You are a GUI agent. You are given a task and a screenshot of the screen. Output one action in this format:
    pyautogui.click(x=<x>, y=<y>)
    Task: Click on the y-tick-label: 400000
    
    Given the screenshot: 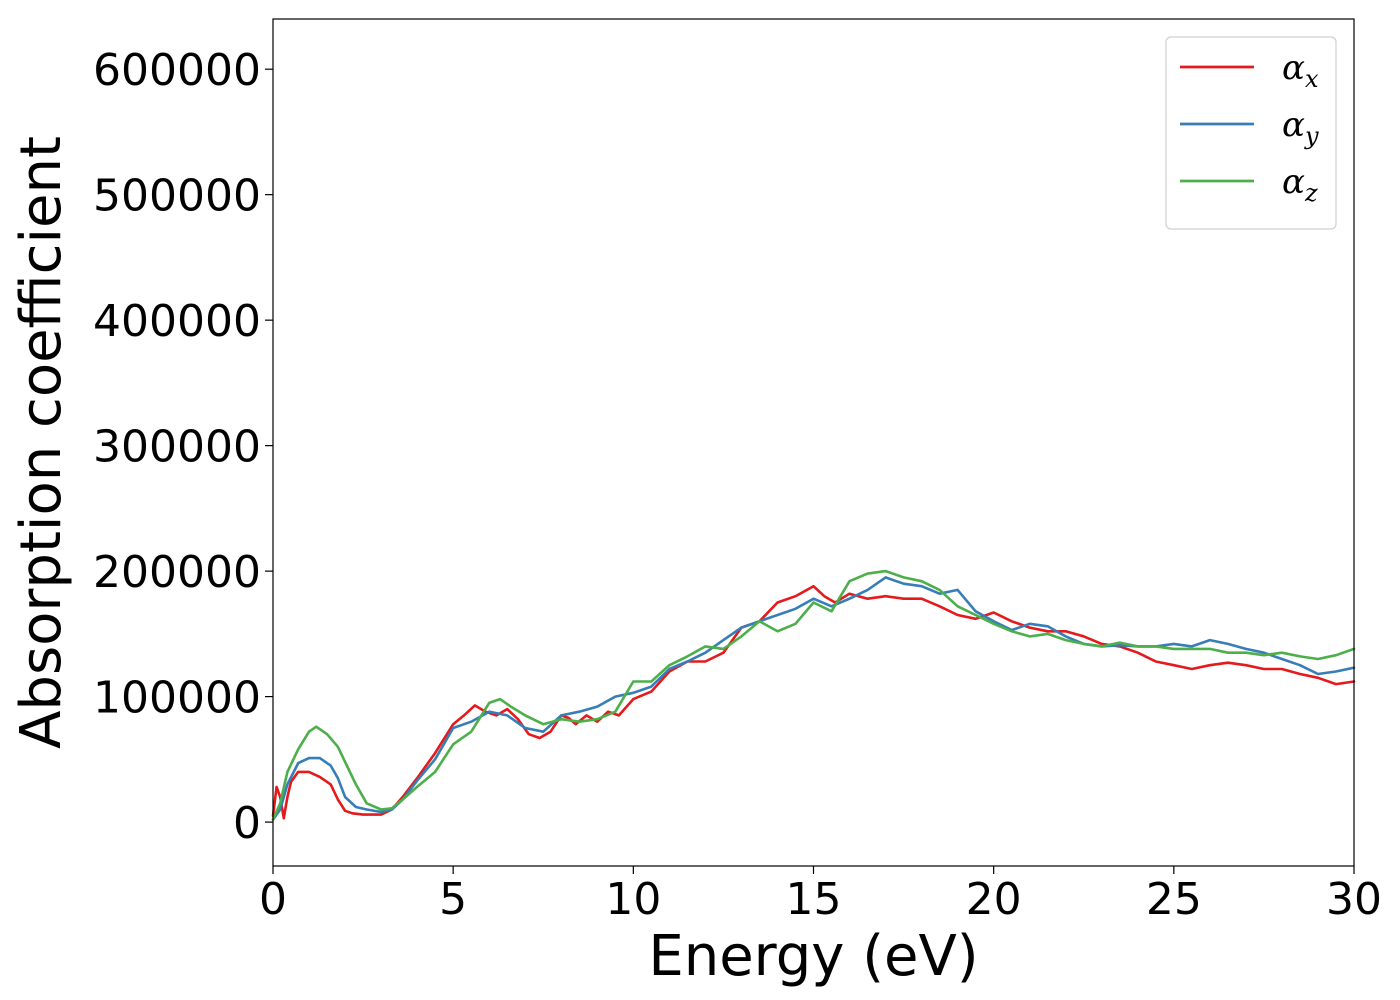 What is the action you would take?
    pyautogui.click(x=177, y=321)
    